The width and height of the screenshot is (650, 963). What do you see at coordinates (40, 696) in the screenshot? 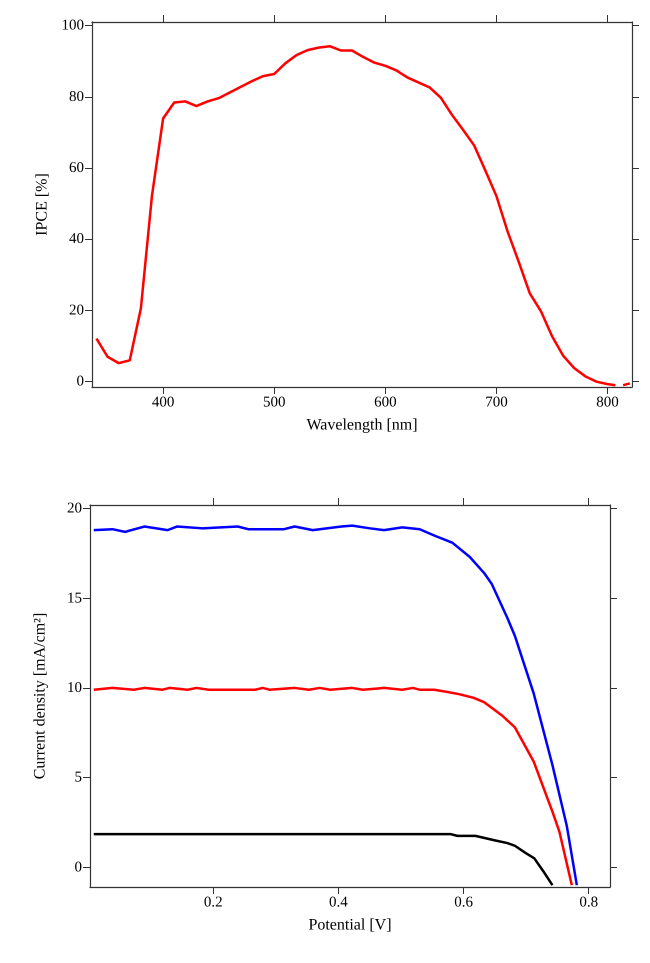
I see `y-axis-title: Current density [mA/cm²]` at bounding box center [40, 696].